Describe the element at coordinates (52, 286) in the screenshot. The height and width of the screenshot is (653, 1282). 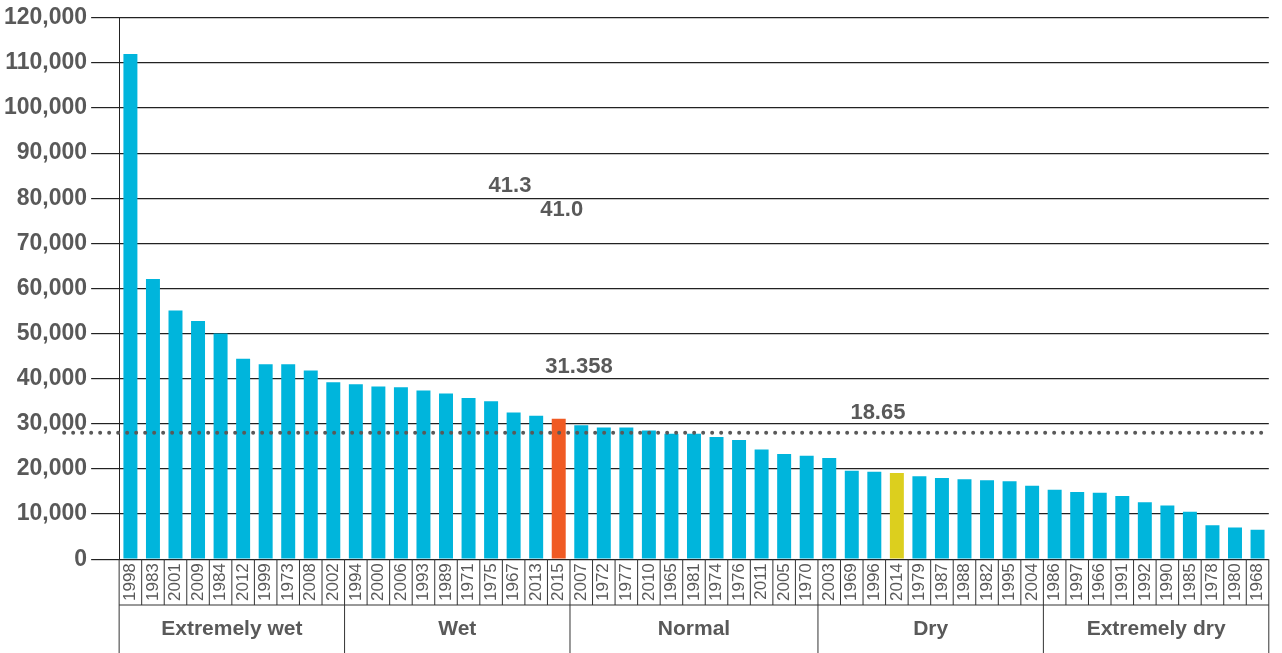
I see `y-tick-label: 60,000` at that location.